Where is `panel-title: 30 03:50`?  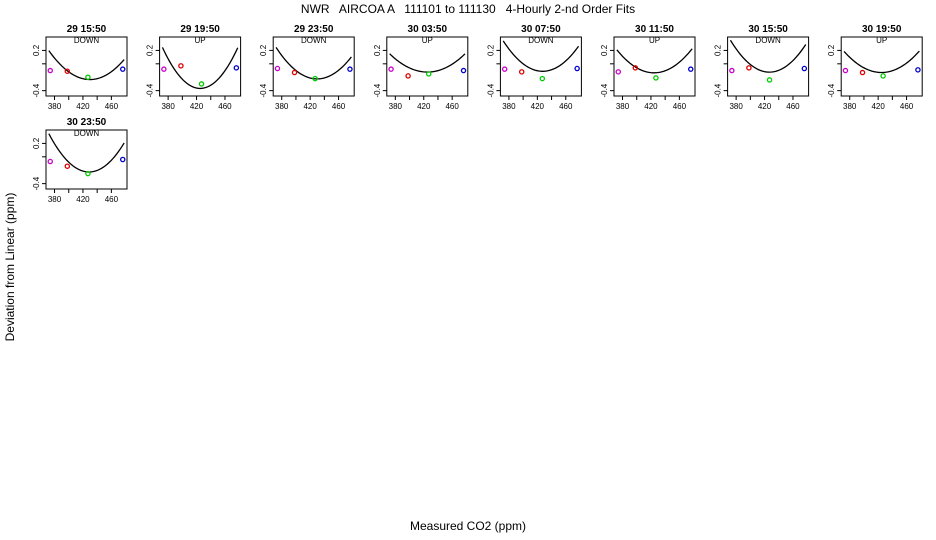 panel-title: 30 03:50 is located at coordinates (428, 29).